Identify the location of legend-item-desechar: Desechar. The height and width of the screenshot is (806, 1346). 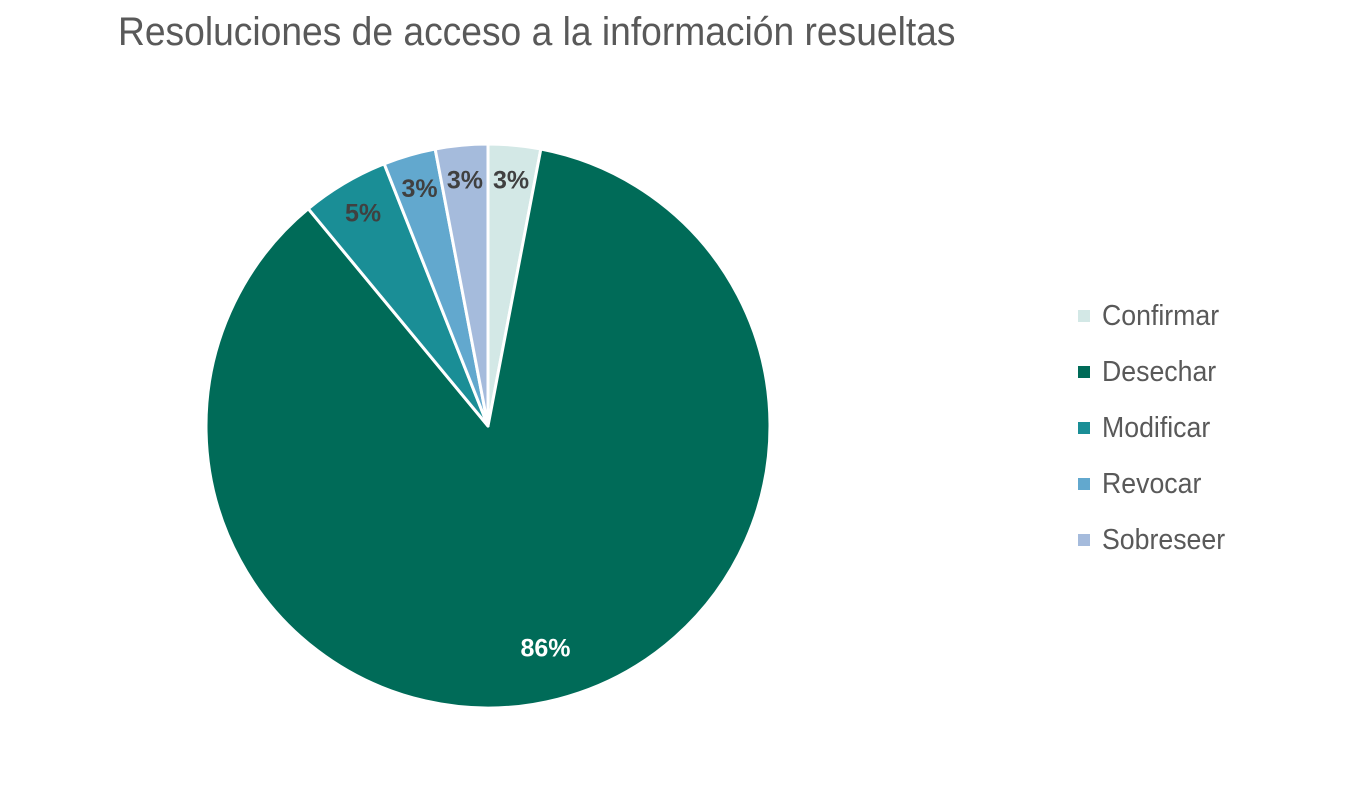
(1157, 372).